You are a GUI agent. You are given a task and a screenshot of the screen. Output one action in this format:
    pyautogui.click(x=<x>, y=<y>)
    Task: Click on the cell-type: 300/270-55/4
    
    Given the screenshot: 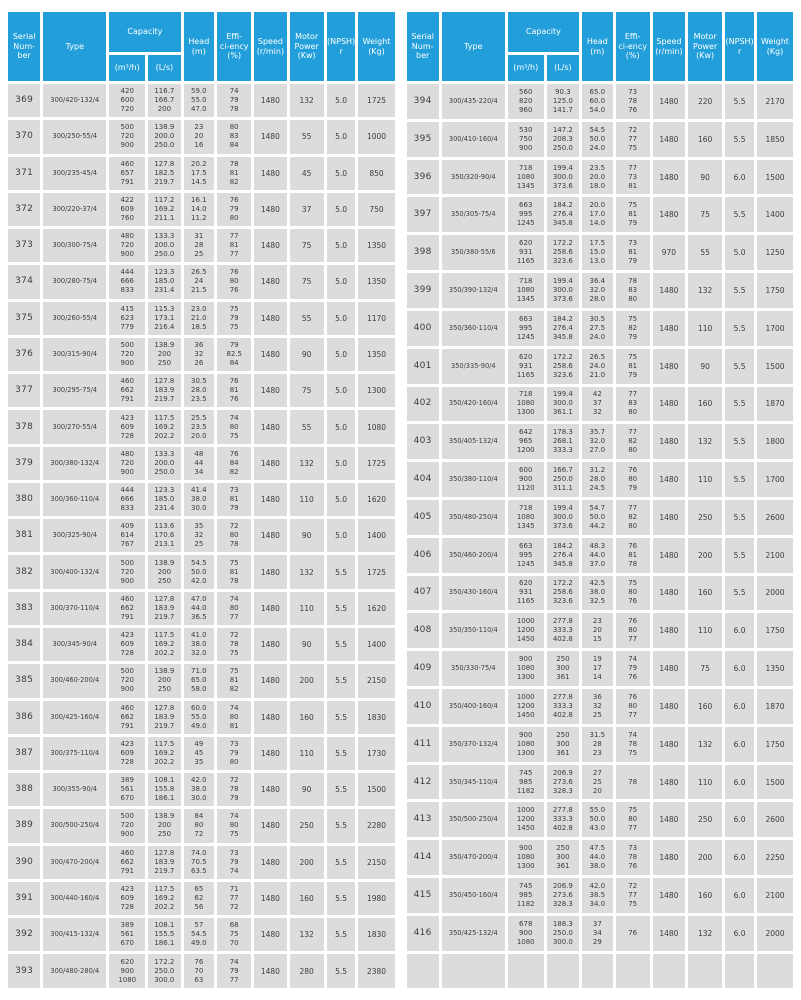 What is the action you would take?
    pyautogui.click(x=75, y=427)
    